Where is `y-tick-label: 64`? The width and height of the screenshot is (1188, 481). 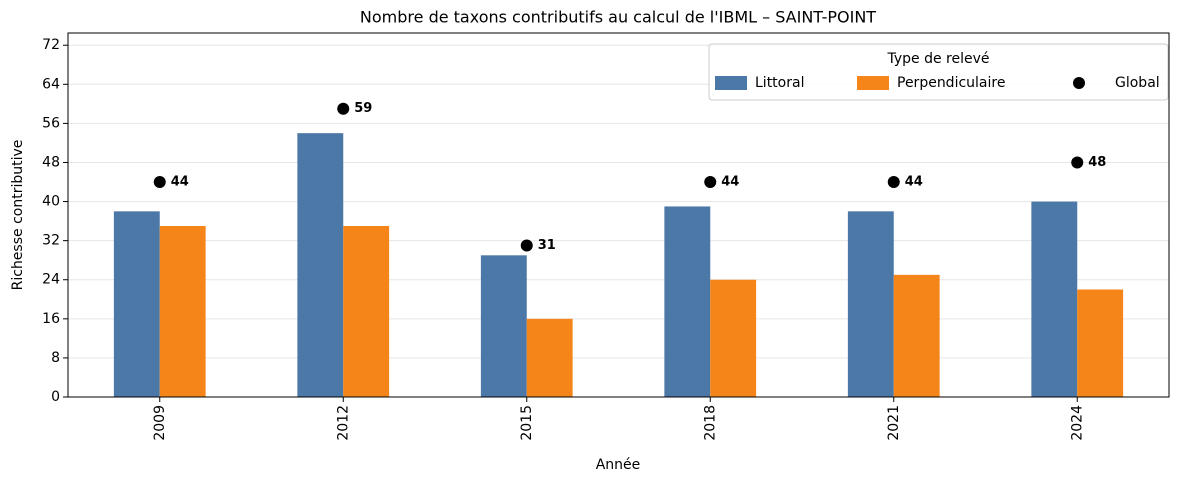
y-tick-label: 64 is located at coordinates (51, 84).